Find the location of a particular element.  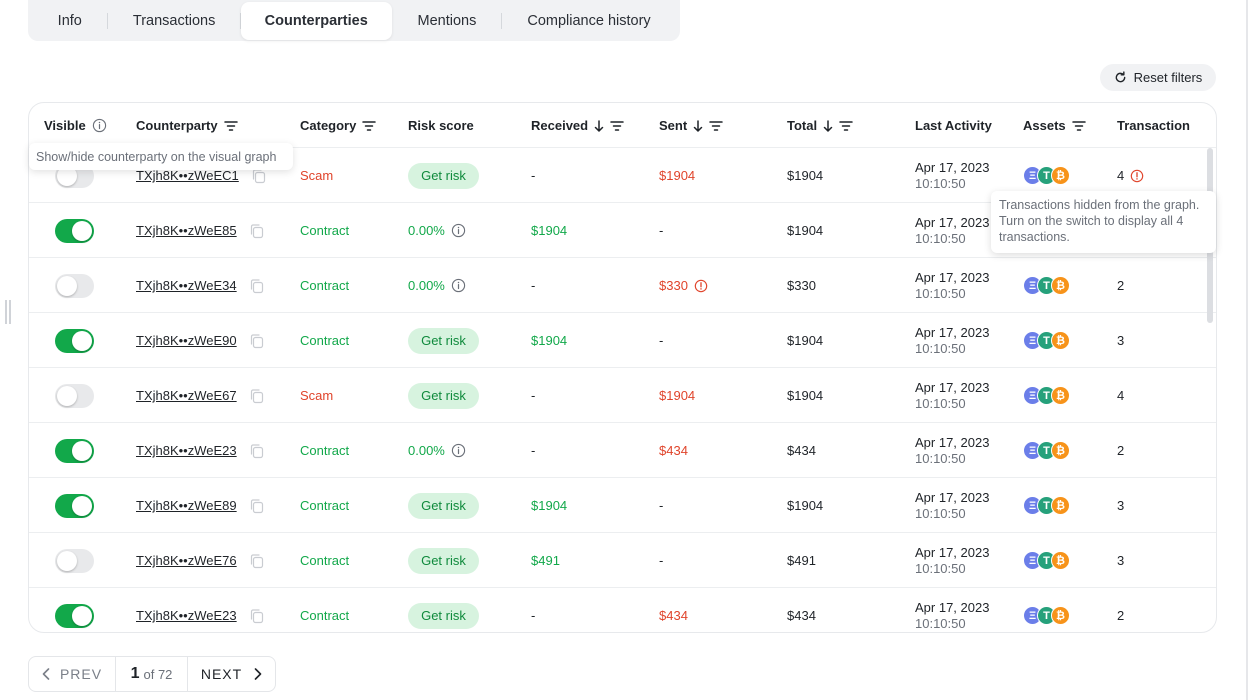

counterparty-address-link: TXjh8K••zWeE85 is located at coordinates (186, 230).